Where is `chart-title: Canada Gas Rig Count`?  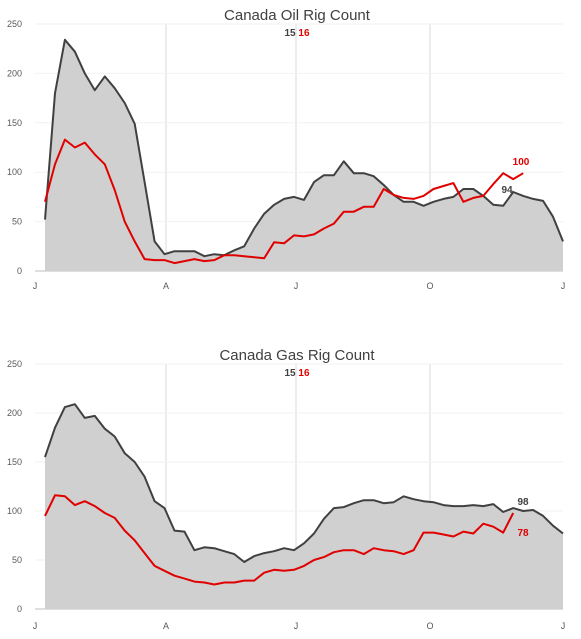 chart-title: Canada Gas Rig Count is located at coordinates (297, 355).